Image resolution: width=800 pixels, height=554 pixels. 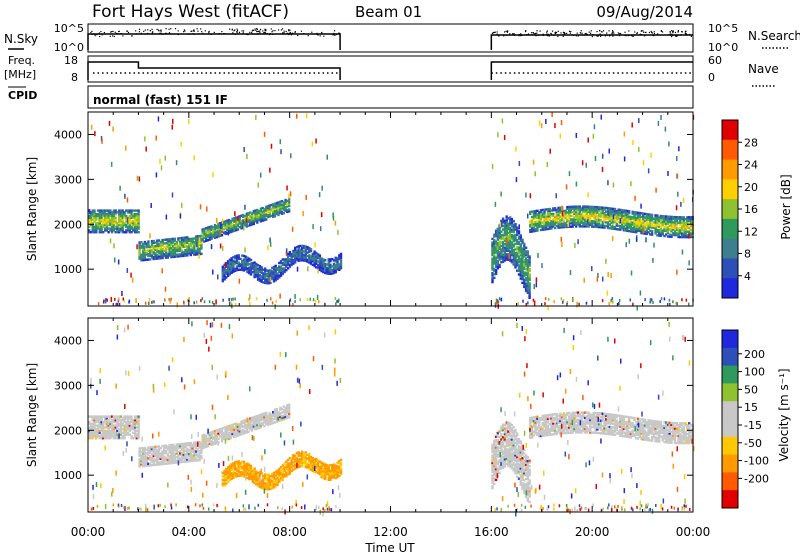 I want to click on freq-line, so click(x=390, y=70).